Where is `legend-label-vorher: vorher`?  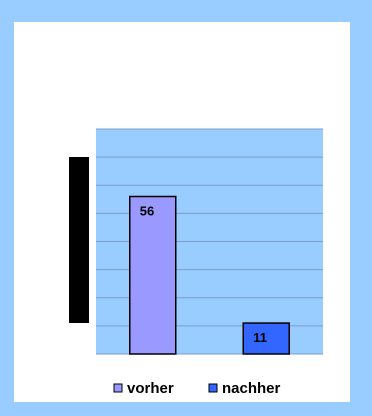 legend-label-vorher: vorher is located at coordinates (150, 388).